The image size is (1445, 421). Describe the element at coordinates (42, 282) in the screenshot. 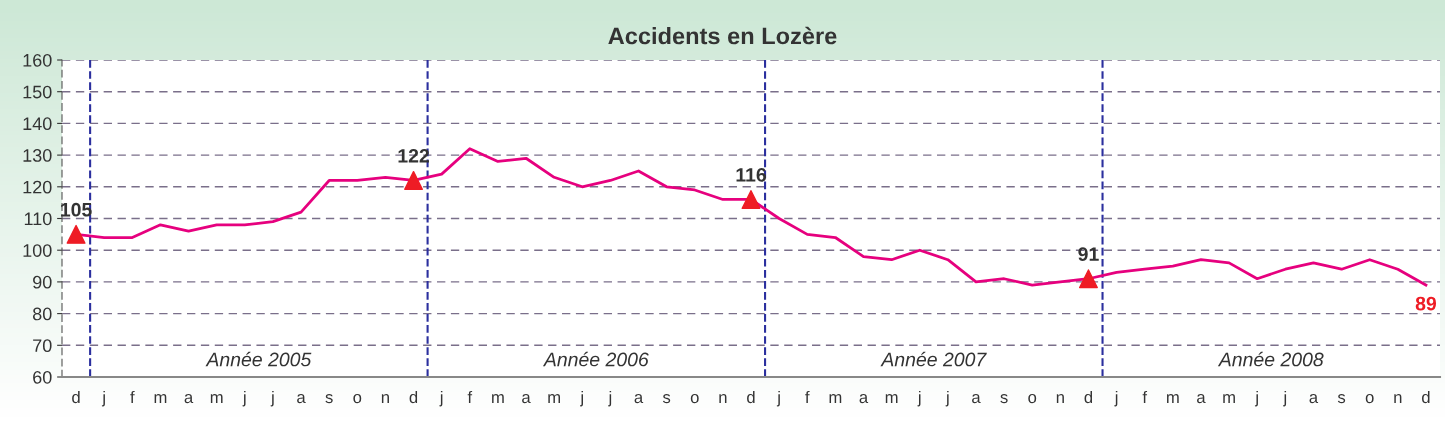

I see `y-tick-label: 90` at that location.